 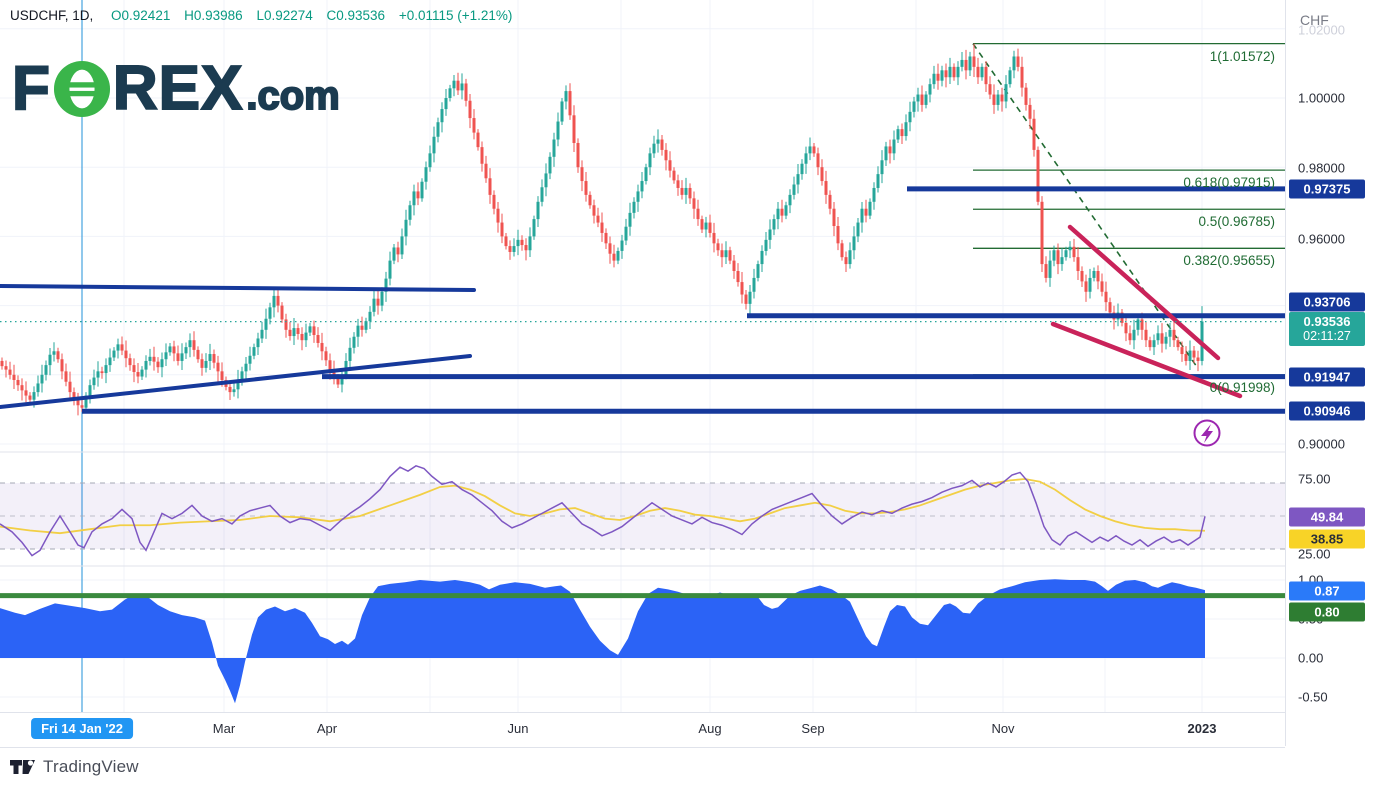 I want to click on lightning-marker-icon, so click(x=1207, y=433).